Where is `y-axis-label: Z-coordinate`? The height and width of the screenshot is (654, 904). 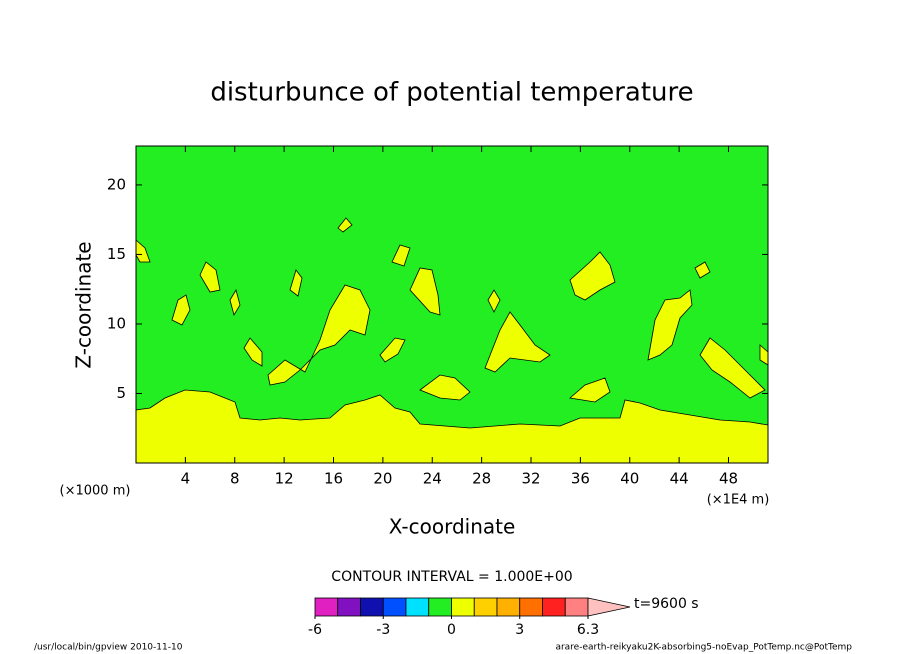
y-axis-label: Z-coordinate is located at coordinates (84, 304).